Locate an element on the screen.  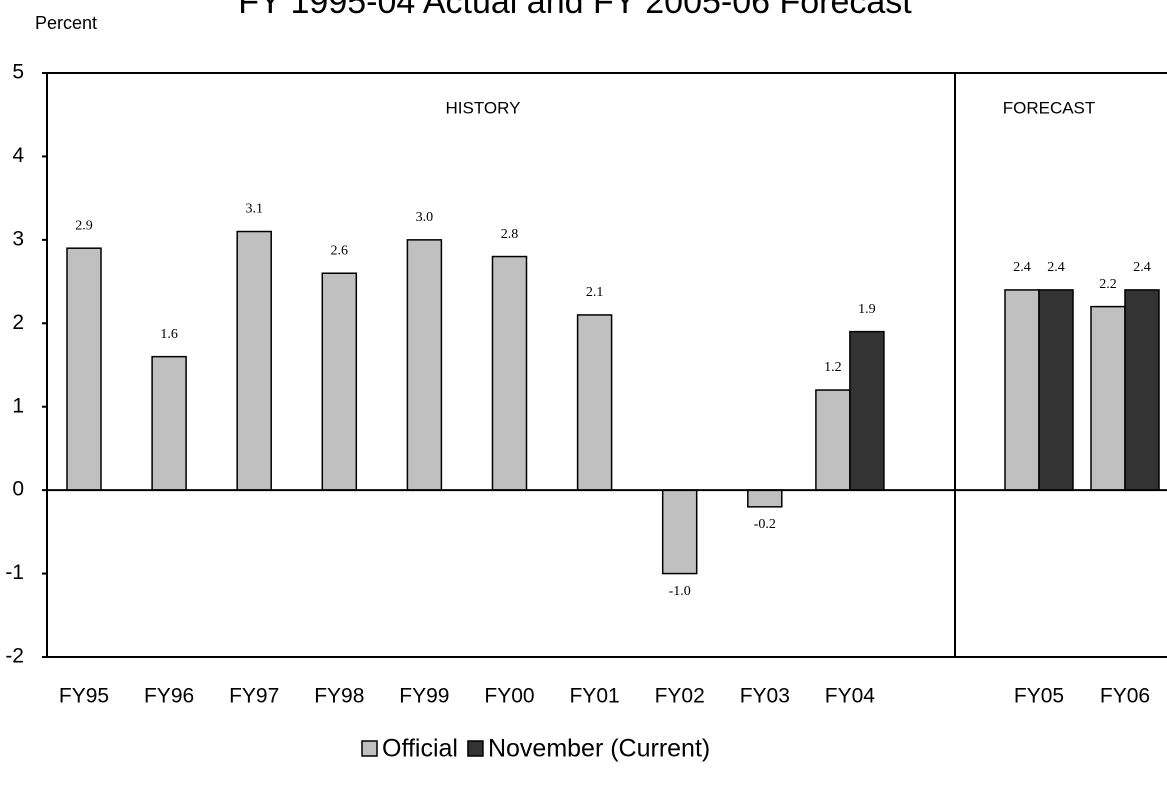
legend-label: November (Current) is located at coordinates (599, 749).